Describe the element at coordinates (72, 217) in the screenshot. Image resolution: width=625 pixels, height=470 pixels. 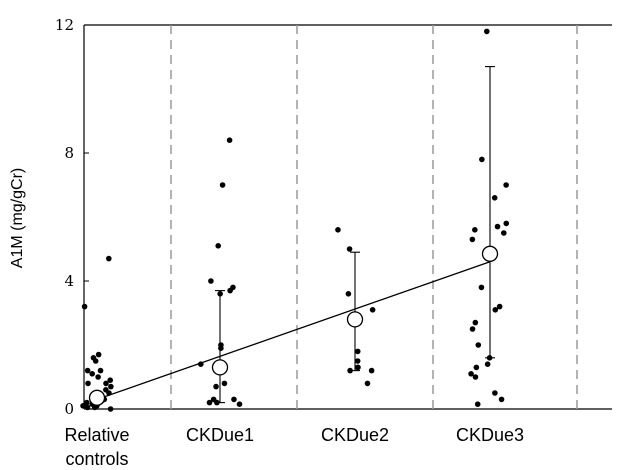
I see `y-axis-ticks: 0 4 8 12` at that location.